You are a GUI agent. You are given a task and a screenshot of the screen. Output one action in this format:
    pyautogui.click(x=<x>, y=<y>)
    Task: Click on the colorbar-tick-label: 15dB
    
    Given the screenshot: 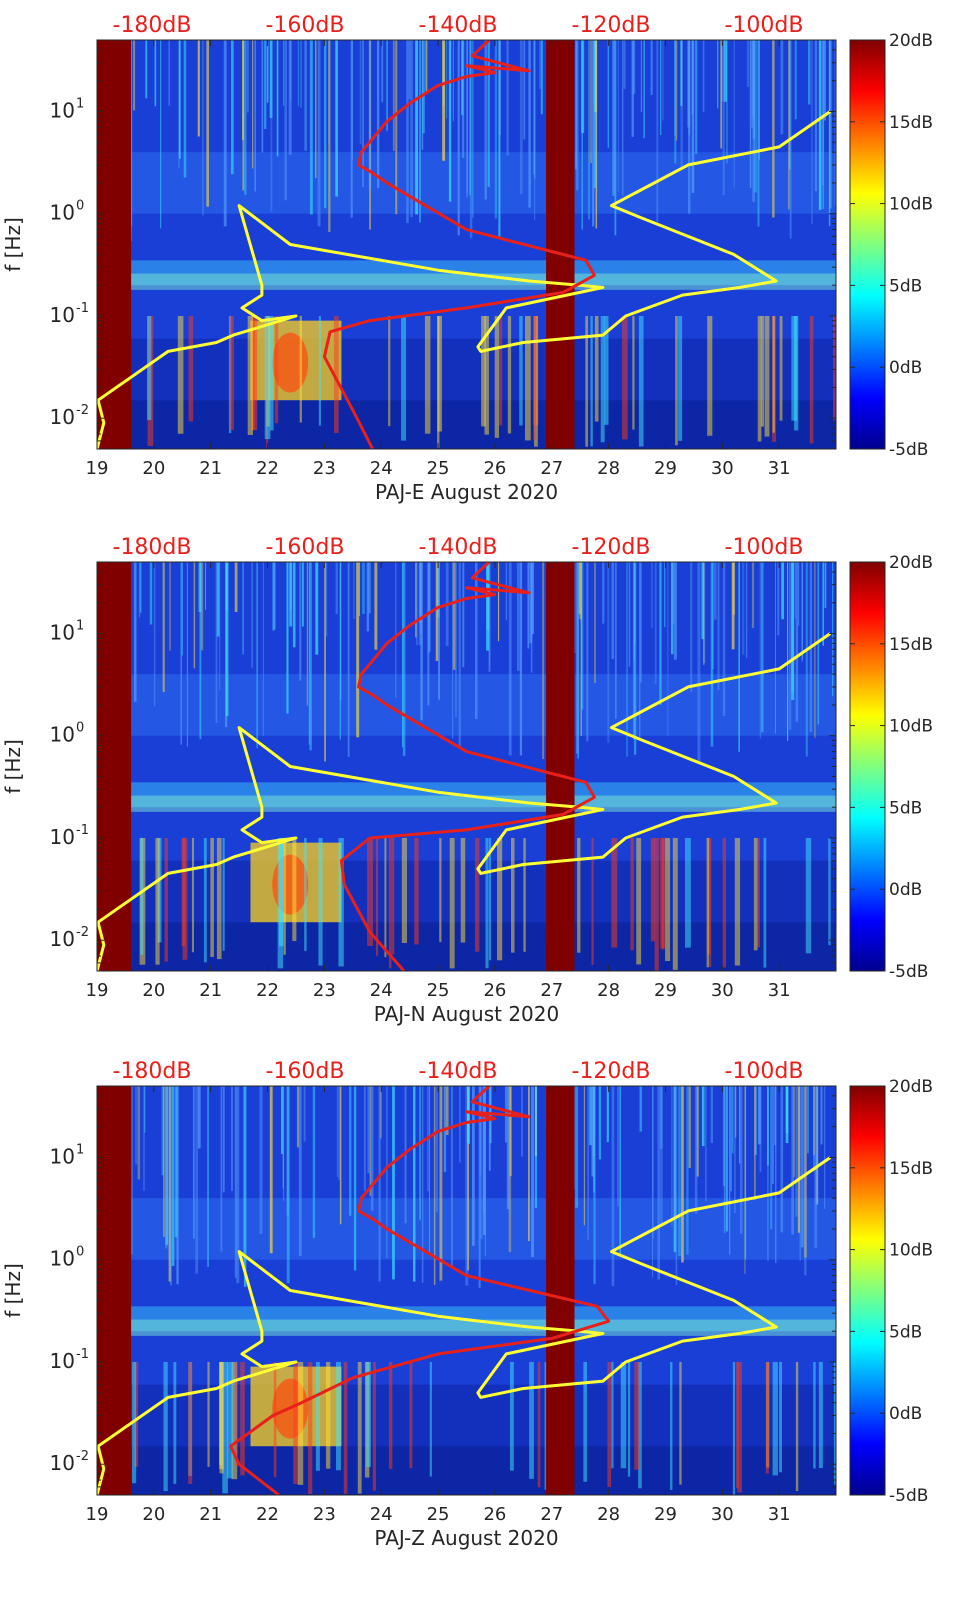 What is the action you would take?
    pyautogui.click(x=911, y=1169)
    